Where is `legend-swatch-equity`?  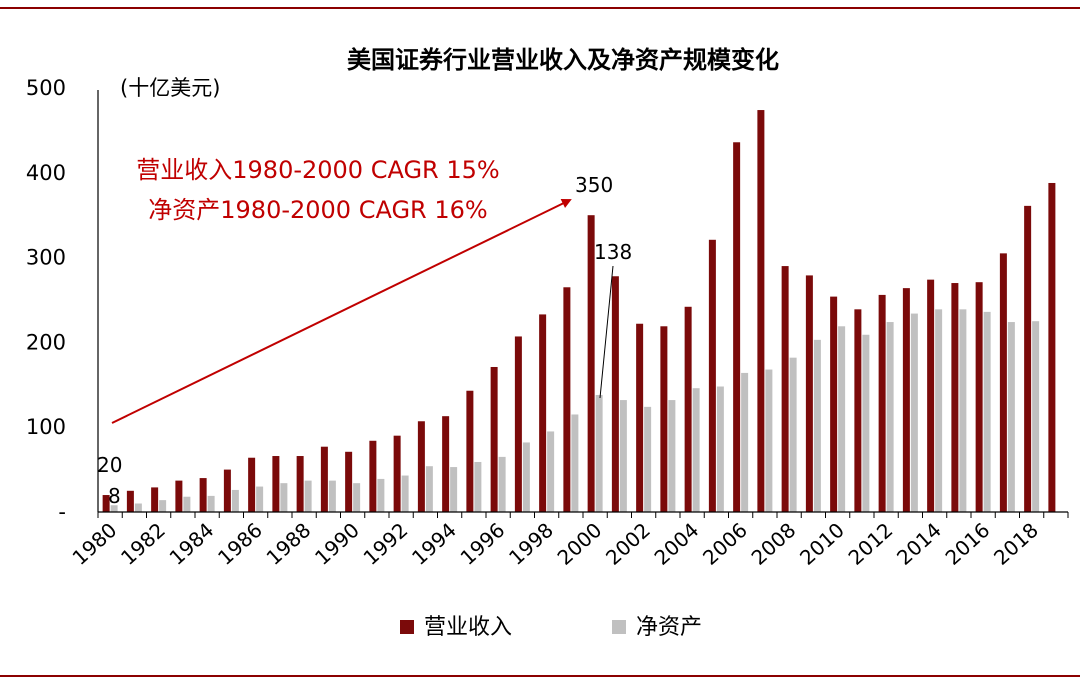
legend-swatch-equity is located at coordinates (619, 627).